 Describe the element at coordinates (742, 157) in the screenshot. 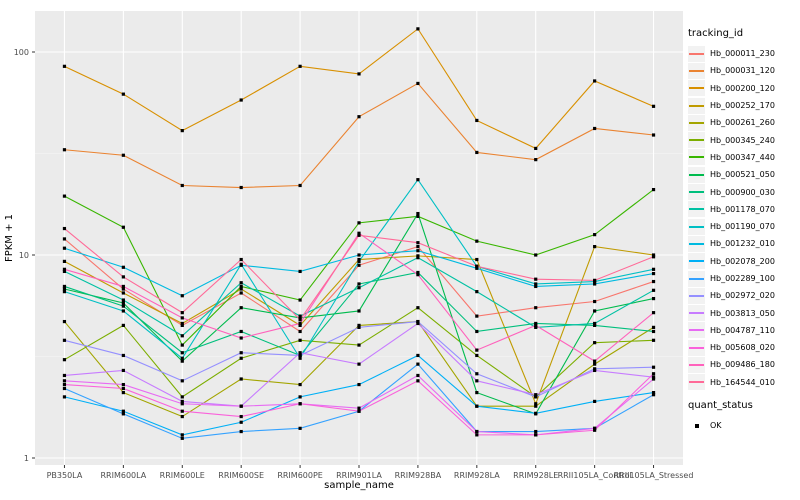

I see `legend-item-label: Hb_000347_440` at that location.